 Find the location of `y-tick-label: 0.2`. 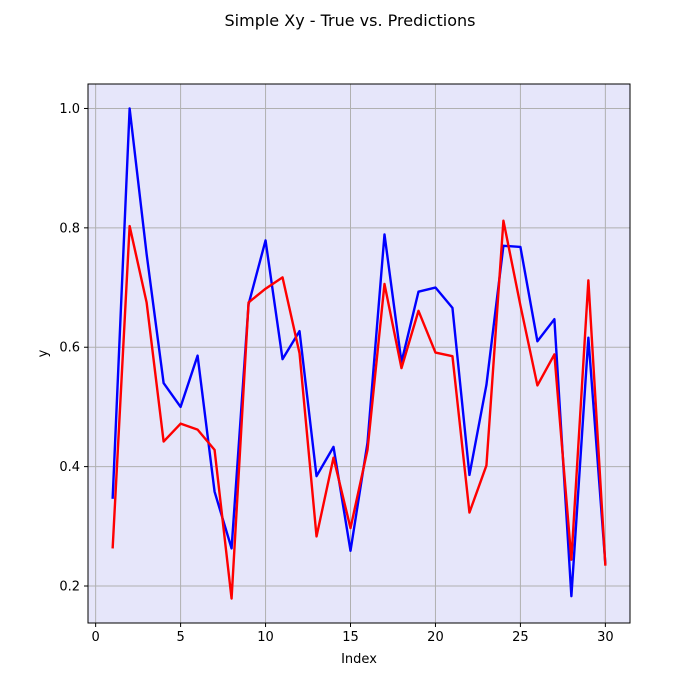

y-tick-label: 0.2 is located at coordinates (69, 586).